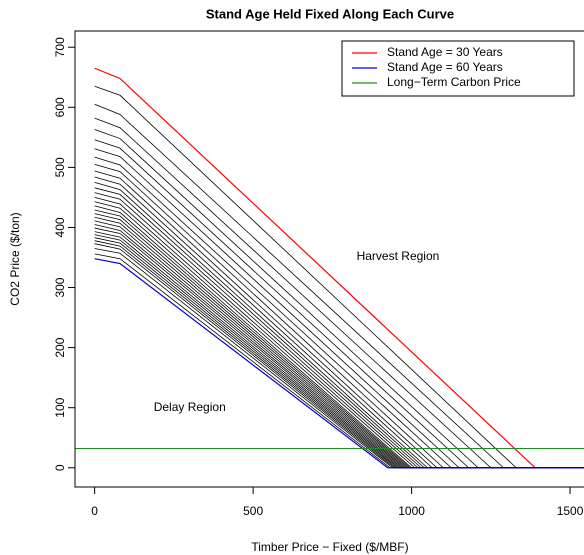 The image size is (584, 555). I want to click on legend-label: Long−Term Carbon Price, so click(454, 82).